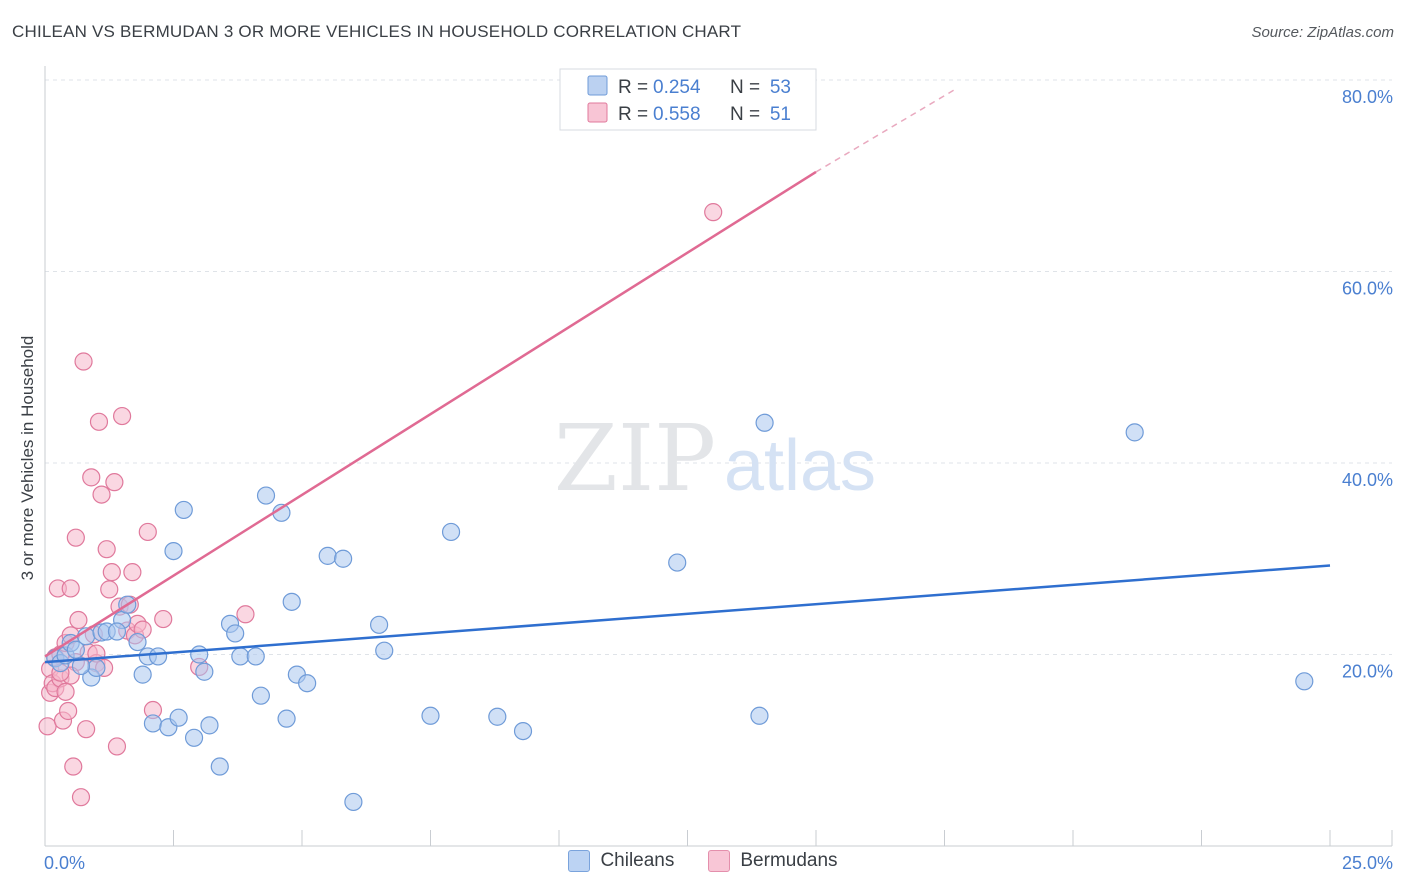 This screenshot has width=1406, height=892. What do you see at coordinates (1367, 289) in the screenshot?
I see `y-tick-label-2: 60.0%` at bounding box center [1367, 289].